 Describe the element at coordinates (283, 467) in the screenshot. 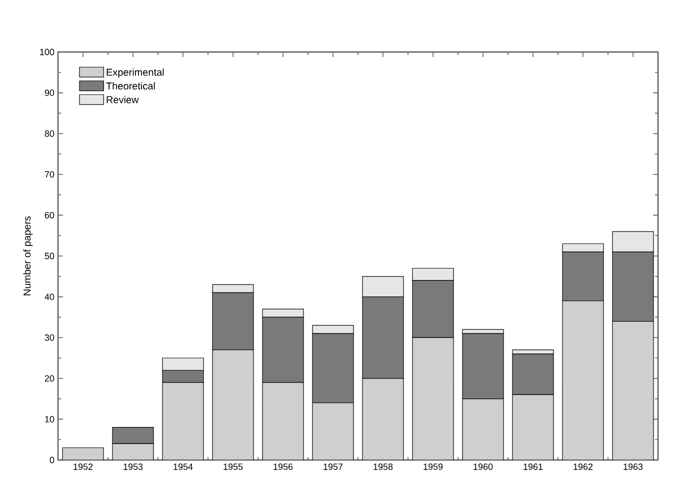

I see `x-tick-label: 1956` at that location.